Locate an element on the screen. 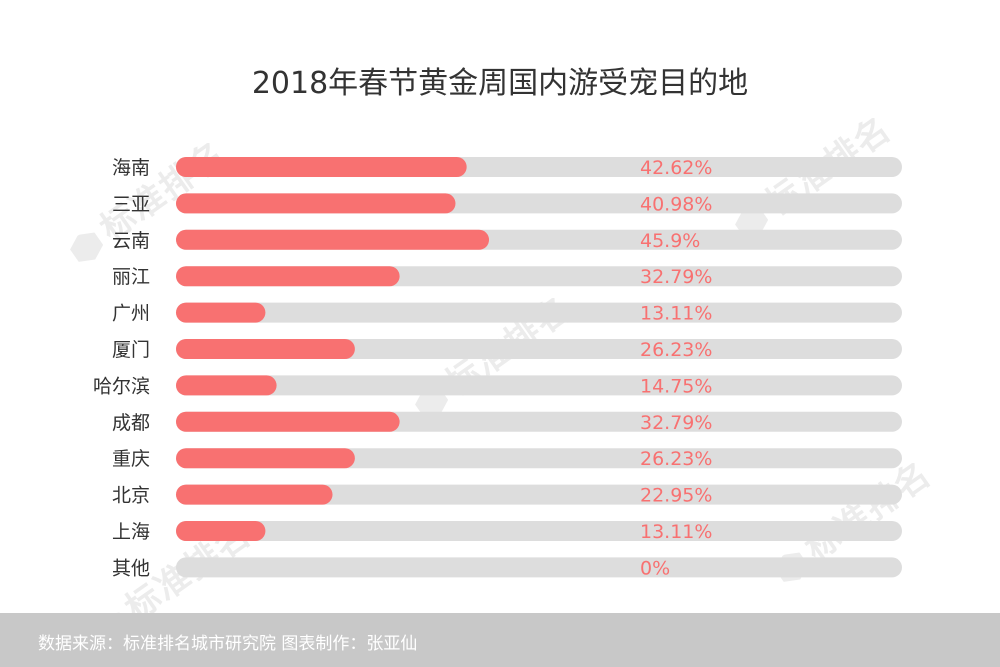 This screenshot has height=667, width=1000. data-label: 0% is located at coordinates (655, 568).